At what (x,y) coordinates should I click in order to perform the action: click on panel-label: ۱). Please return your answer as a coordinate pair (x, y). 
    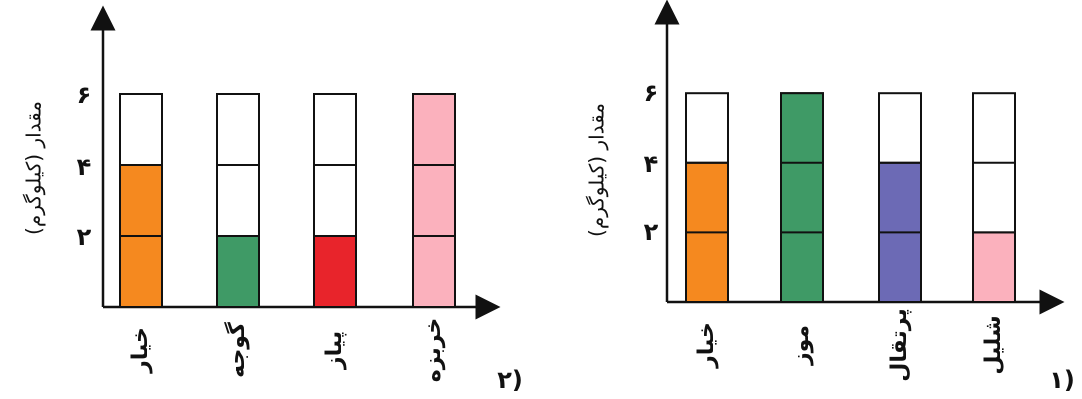
    Looking at the image, I should click on (1062, 380).